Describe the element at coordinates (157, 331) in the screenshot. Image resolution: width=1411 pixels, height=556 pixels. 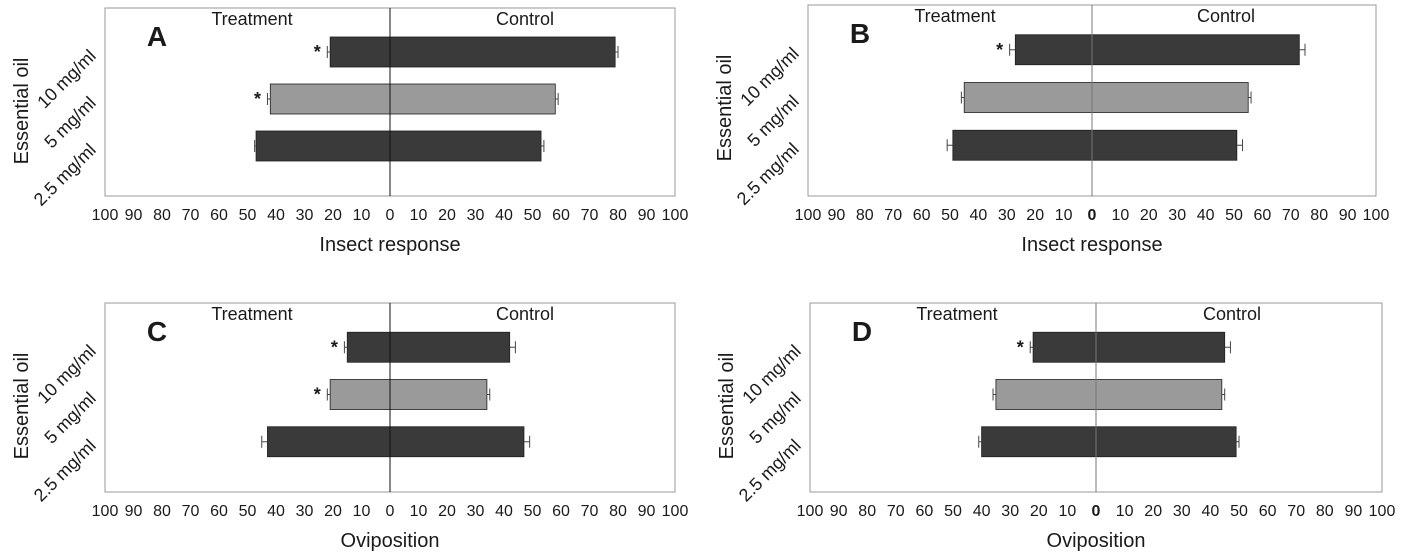
I see `panel-label: C` at that location.